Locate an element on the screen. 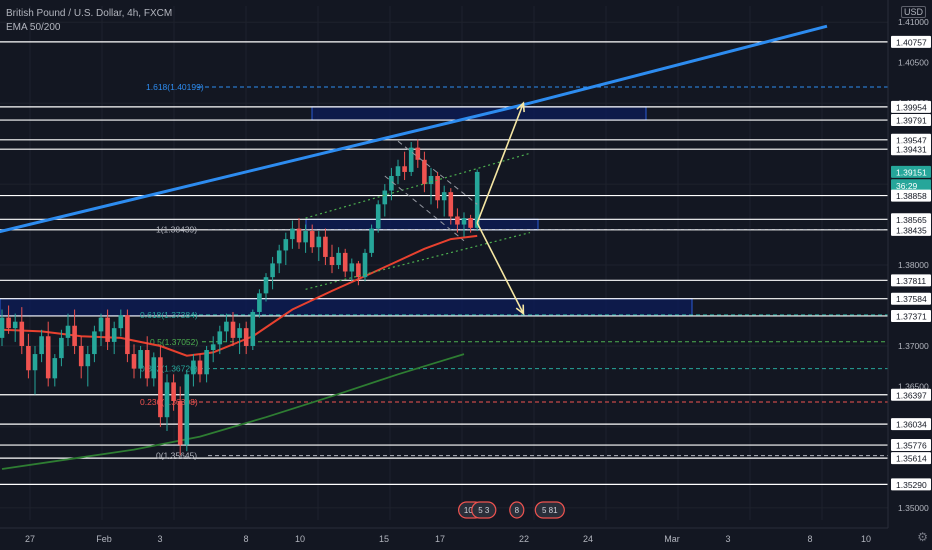 This screenshot has width=932, height=550. lower-support-zone is located at coordinates (346, 307).